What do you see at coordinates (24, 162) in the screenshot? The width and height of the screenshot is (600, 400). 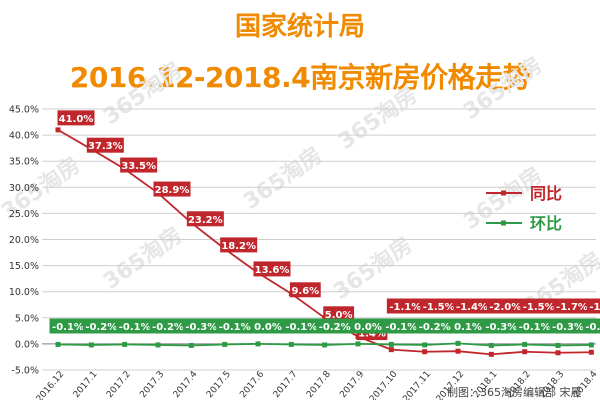 I see `y-tick-label: 35.0%` at bounding box center [24, 162].